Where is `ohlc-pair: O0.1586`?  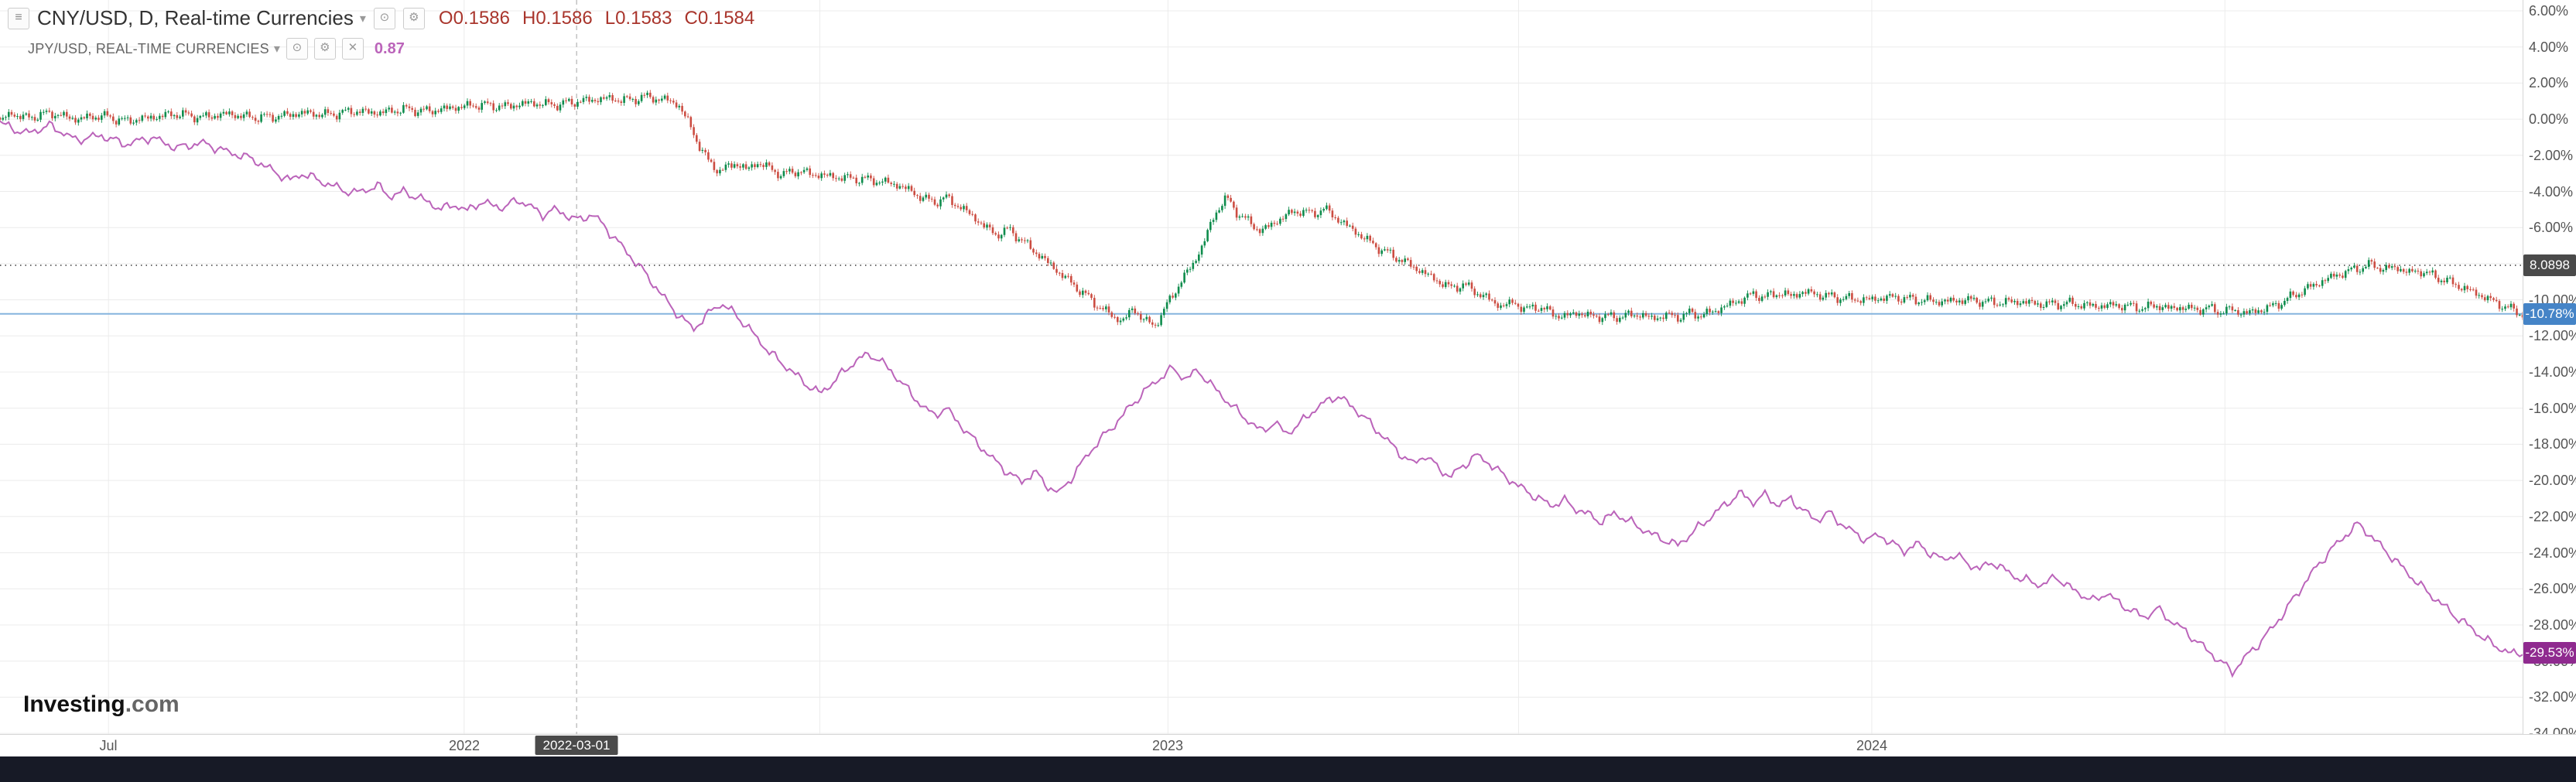 ohlc-pair: O0.1586 is located at coordinates (474, 18).